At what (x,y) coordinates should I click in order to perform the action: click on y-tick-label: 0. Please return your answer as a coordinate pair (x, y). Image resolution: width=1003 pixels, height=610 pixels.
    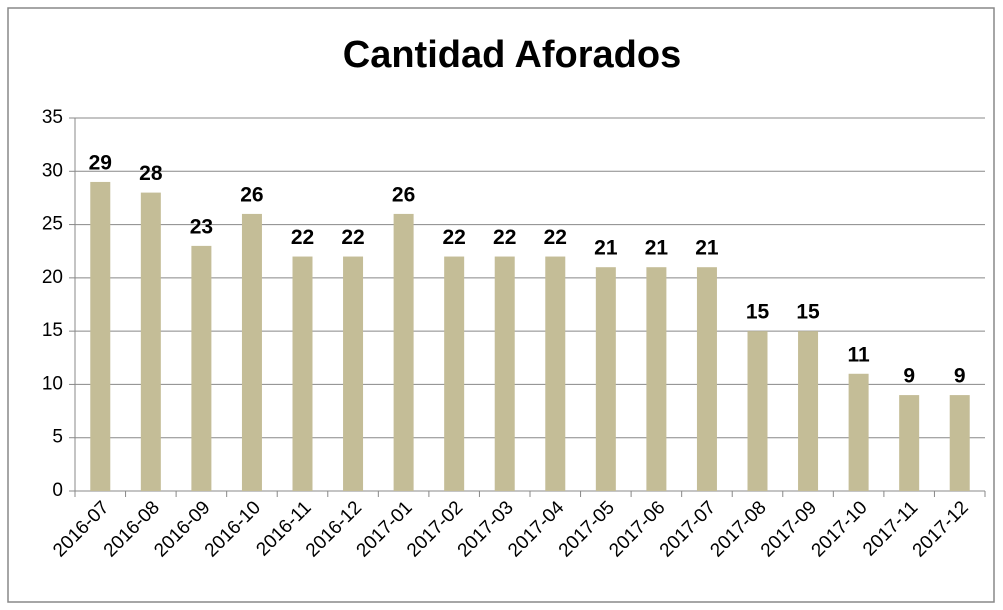
    Looking at the image, I should click on (57, 490).